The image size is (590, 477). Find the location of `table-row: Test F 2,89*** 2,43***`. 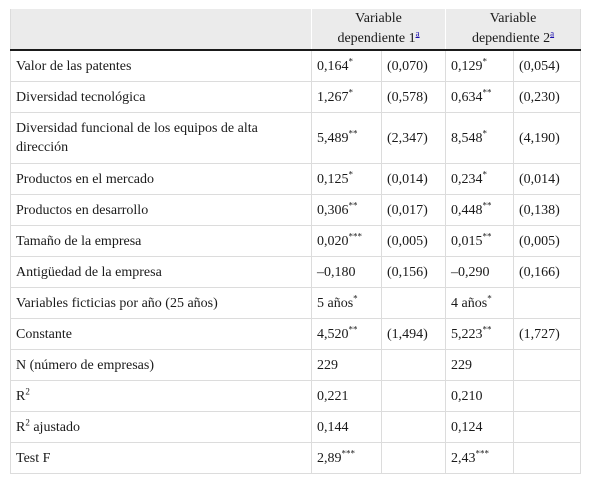

table-row: Test F 2,89*** 2,43*** is located at coordinates (295, 458).